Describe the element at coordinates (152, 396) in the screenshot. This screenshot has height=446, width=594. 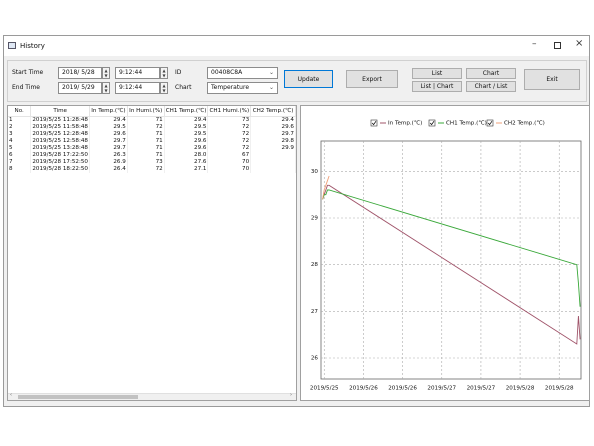
I see `horizontal-scrollbar: ‹ ›` at that location.